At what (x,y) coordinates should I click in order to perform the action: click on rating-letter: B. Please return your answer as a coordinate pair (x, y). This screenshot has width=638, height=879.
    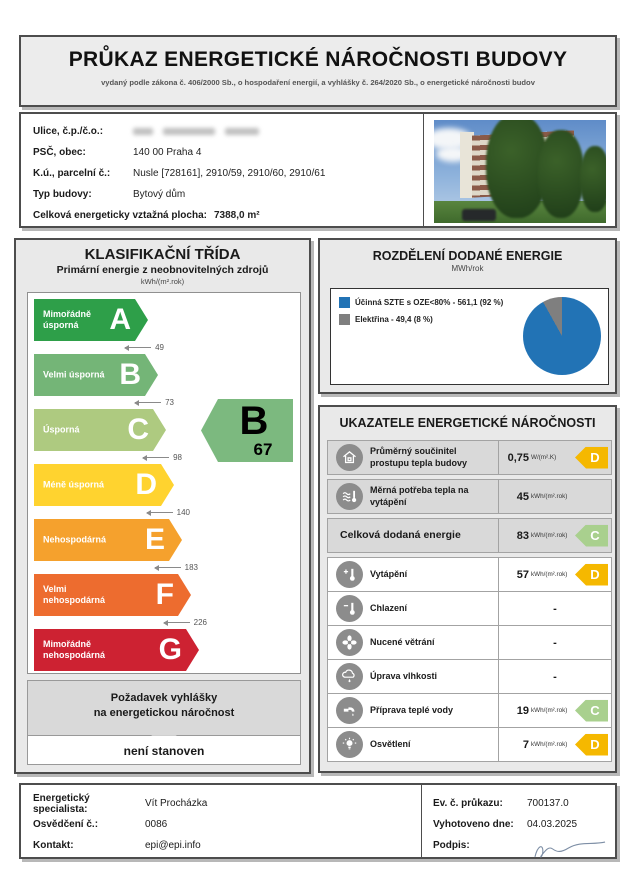
    Looking at the image, I should click on (254, 421).